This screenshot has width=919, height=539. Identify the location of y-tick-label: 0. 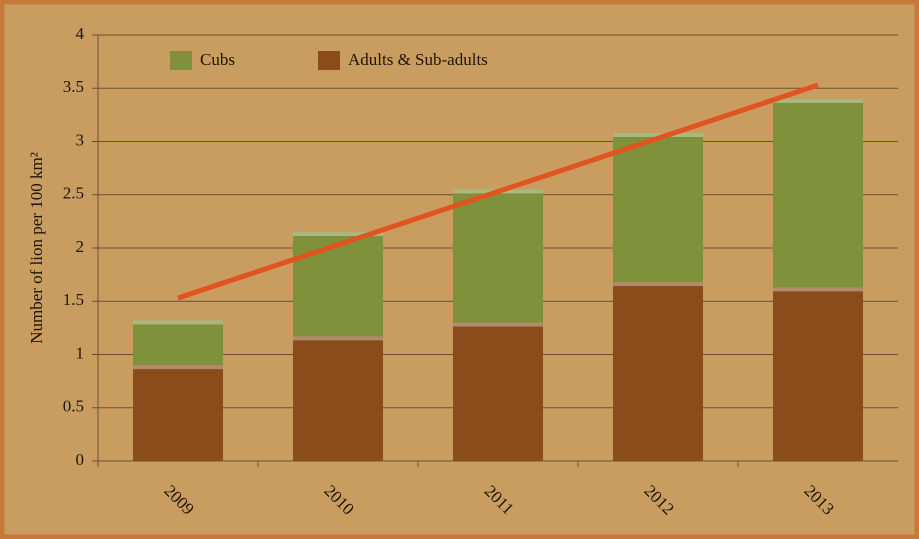
(80, 459).